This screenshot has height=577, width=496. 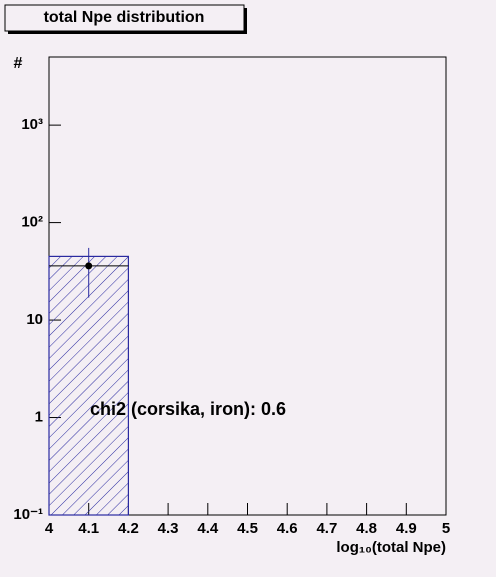 I want to click on x-tick-label: 4.6, so click(x=287, y=528).